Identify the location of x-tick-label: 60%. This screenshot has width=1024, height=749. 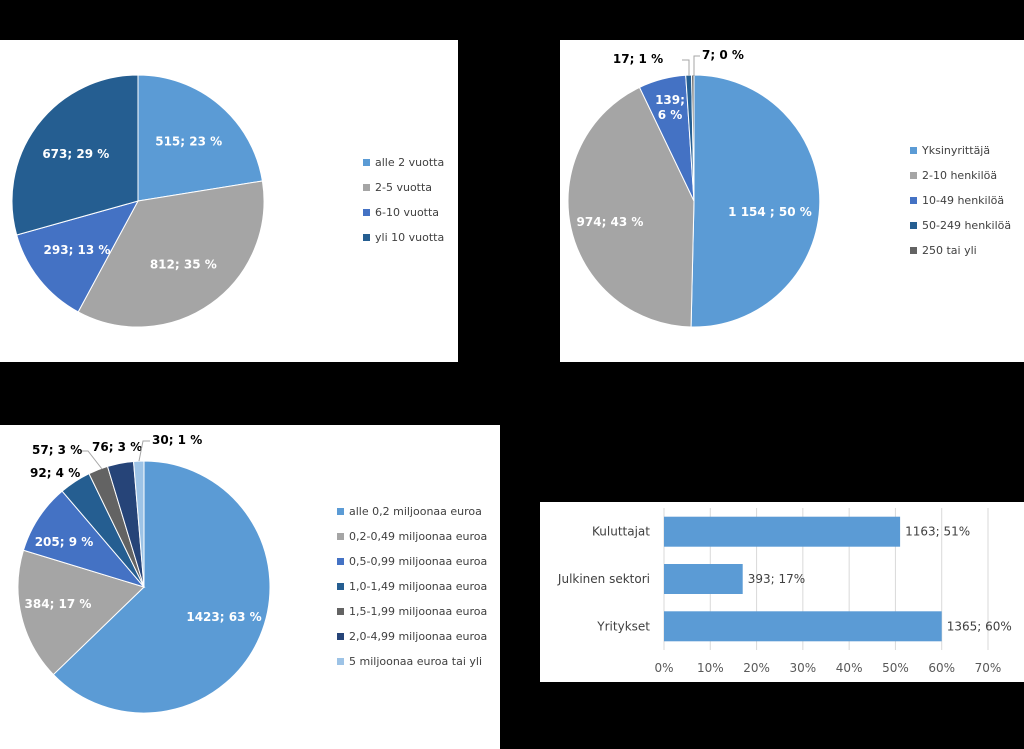
(941, 668).